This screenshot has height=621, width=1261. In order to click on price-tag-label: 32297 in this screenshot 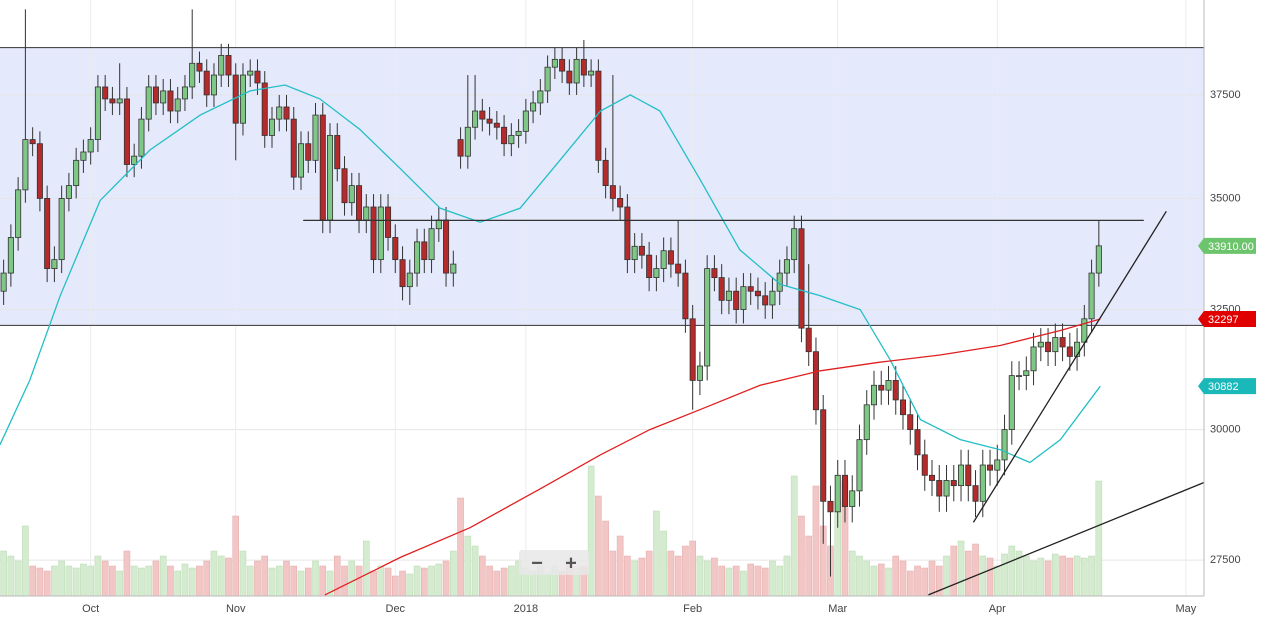, I will do `click(1223, 320)`.